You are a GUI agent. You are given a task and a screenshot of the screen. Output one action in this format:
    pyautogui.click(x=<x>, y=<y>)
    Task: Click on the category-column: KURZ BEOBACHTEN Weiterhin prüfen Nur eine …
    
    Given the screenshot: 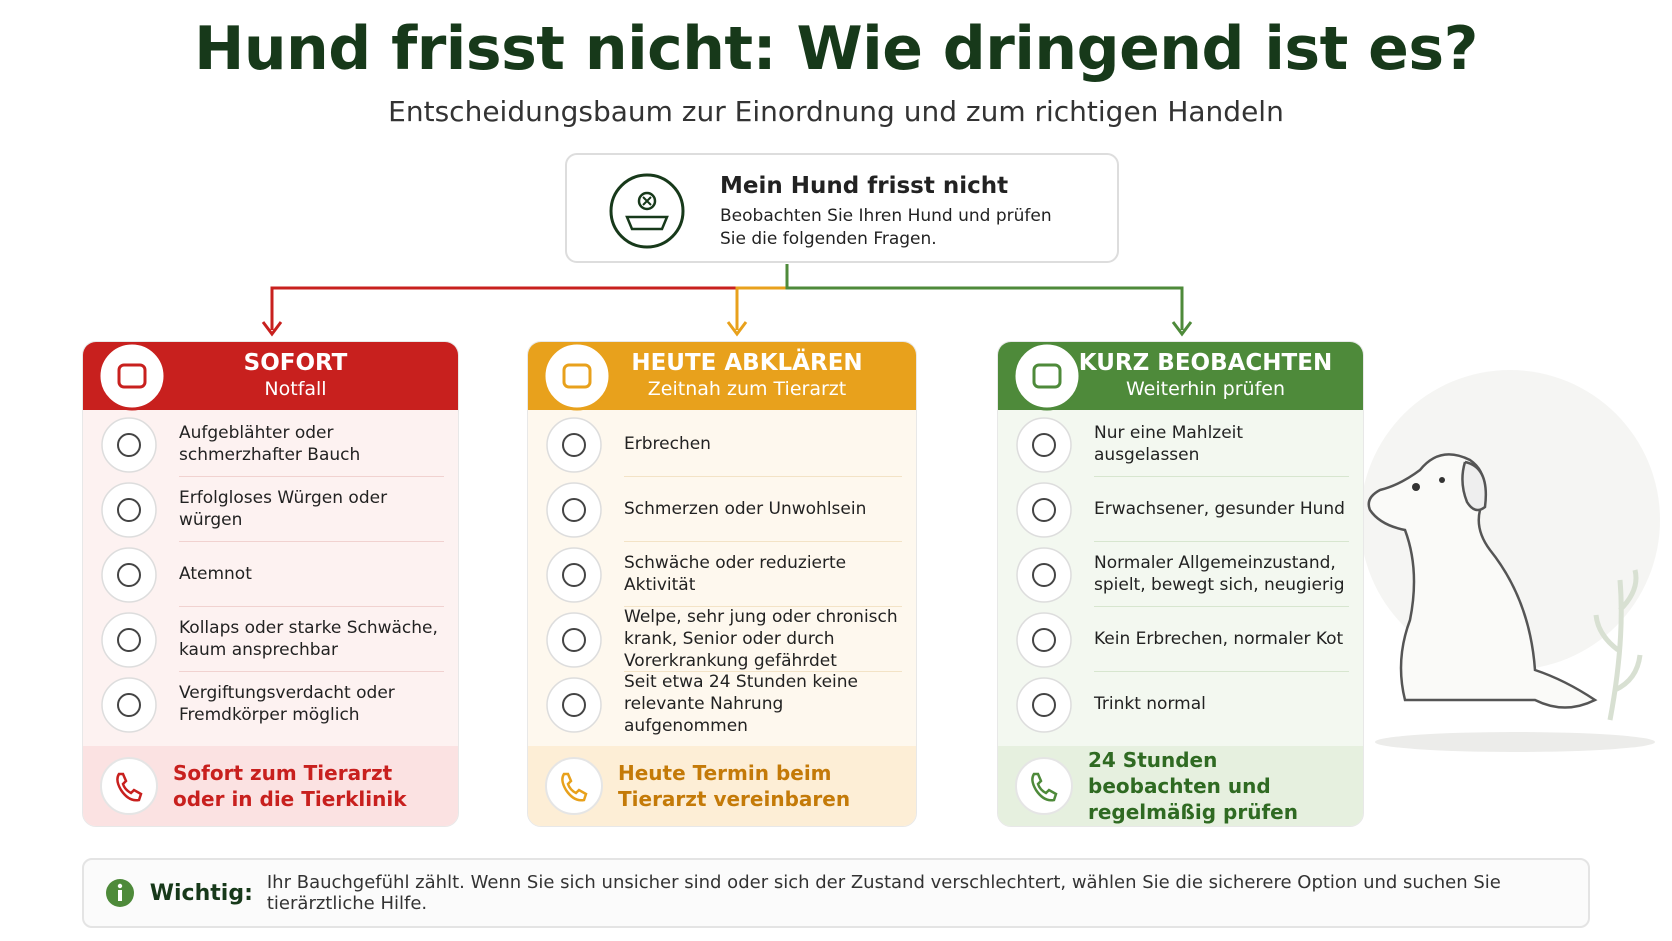 What is the action you would take?
    pyautogui.click(x=1180, y=584)
    